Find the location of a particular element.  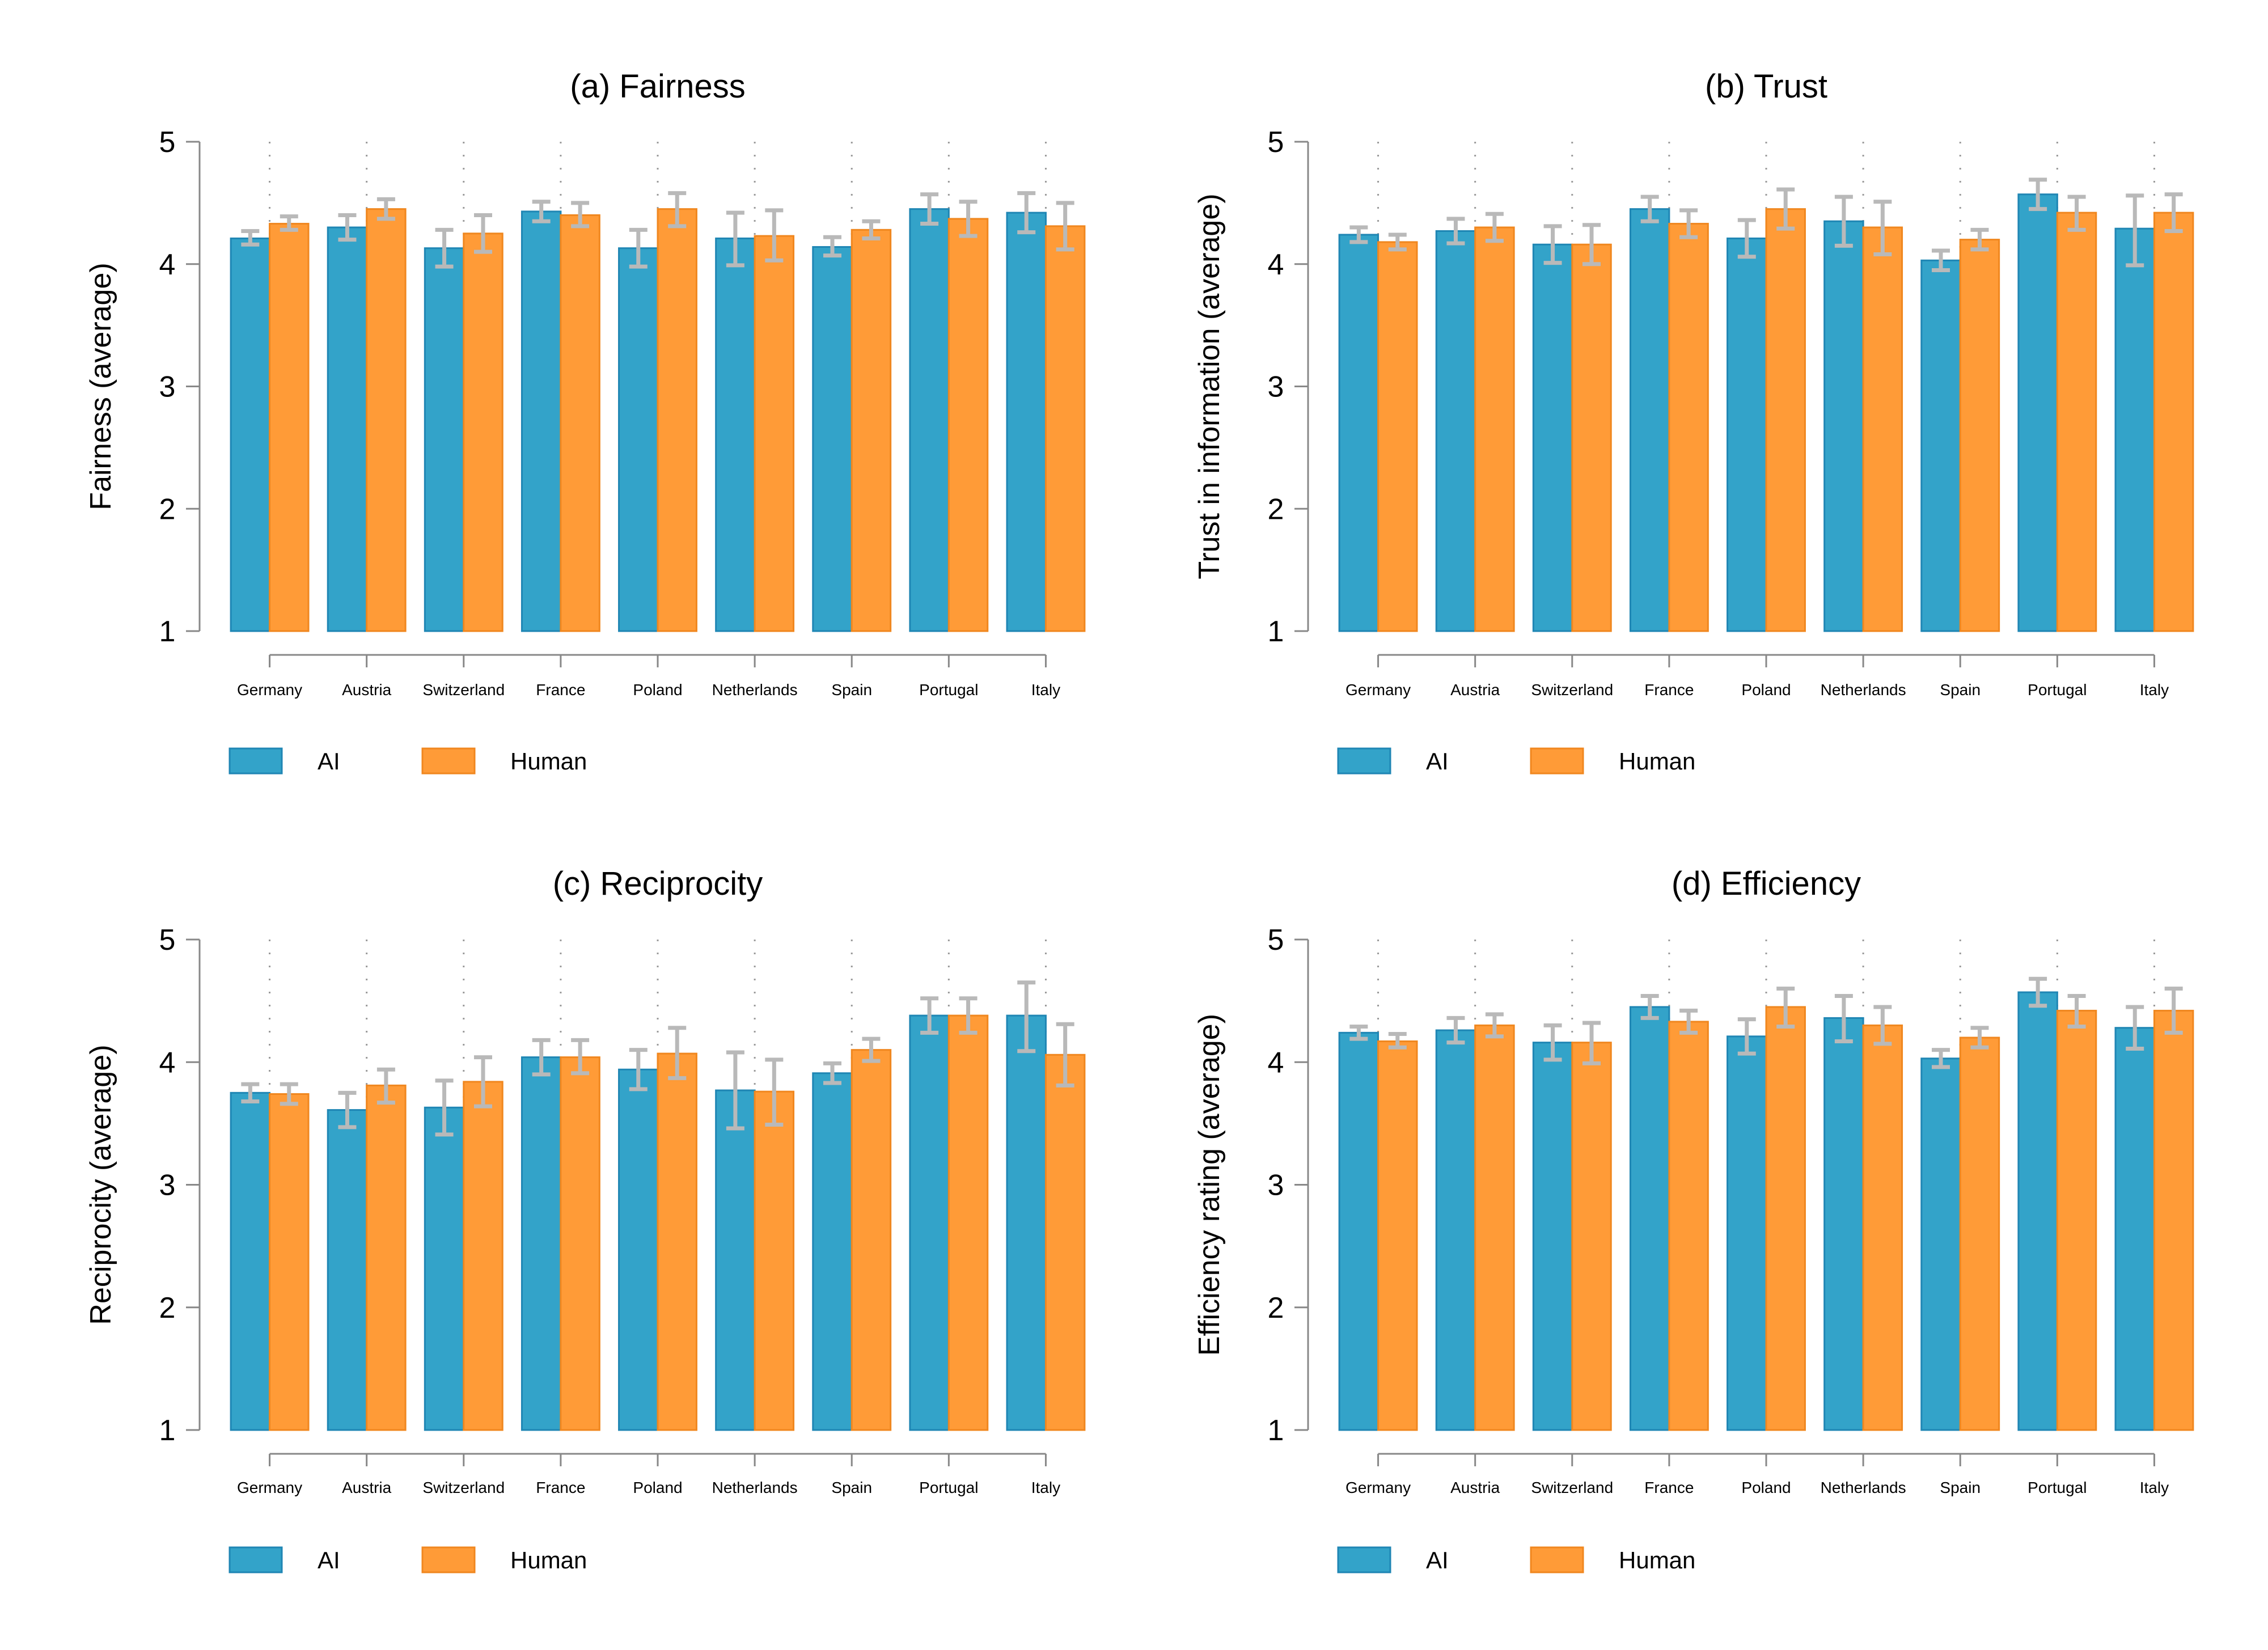

bar-human-portugal is located at coordinates (2076, 421).